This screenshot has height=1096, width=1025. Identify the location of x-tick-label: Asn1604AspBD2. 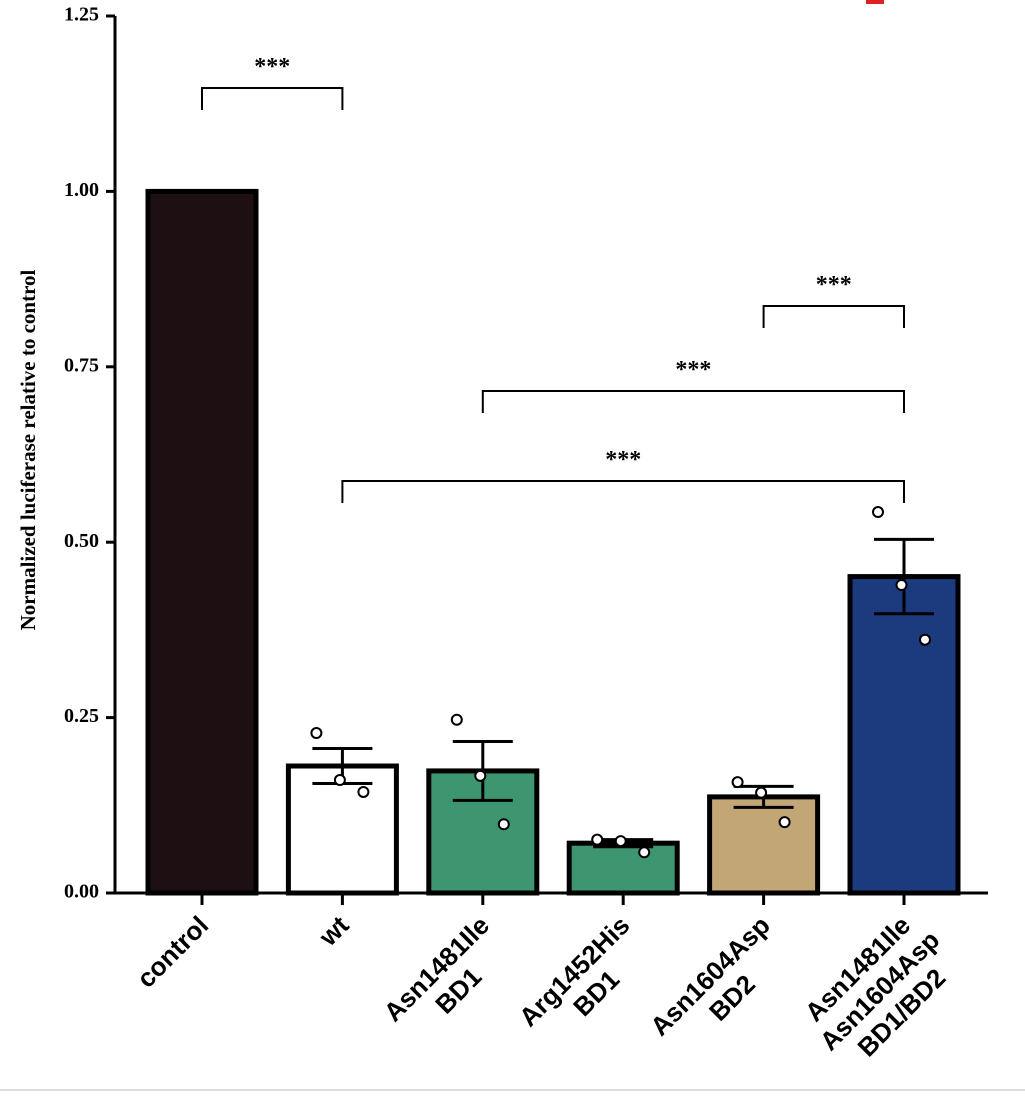
(720, 986).